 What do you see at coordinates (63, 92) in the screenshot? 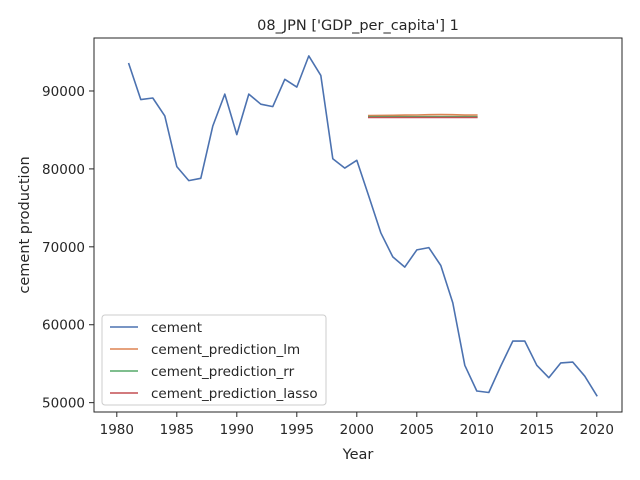
I see `y-tick-label: 90000` at bounding box center [63, 92].